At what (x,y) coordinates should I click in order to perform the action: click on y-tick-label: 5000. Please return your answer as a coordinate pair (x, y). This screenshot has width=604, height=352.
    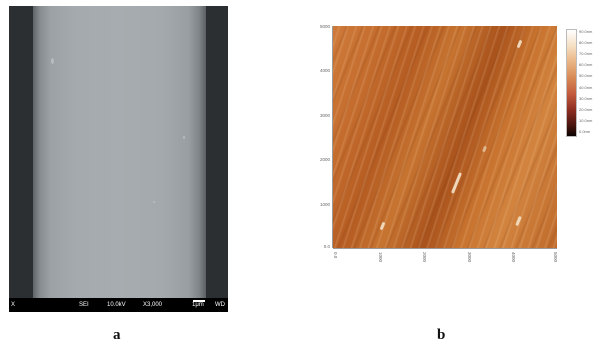
    Looking at the image, I should click on (324, 26).